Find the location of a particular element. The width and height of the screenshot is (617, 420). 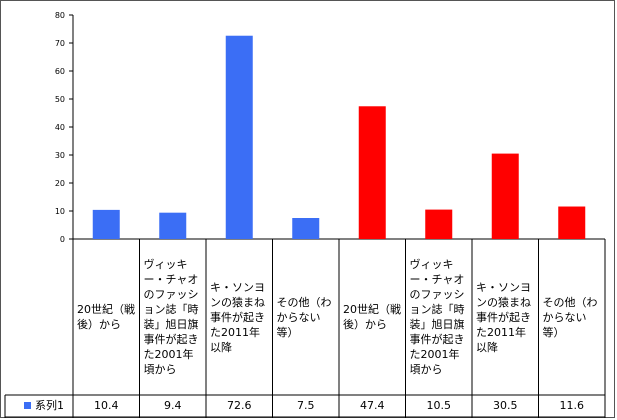

y-tick-label: 40 is located at coordinates (60, 127).